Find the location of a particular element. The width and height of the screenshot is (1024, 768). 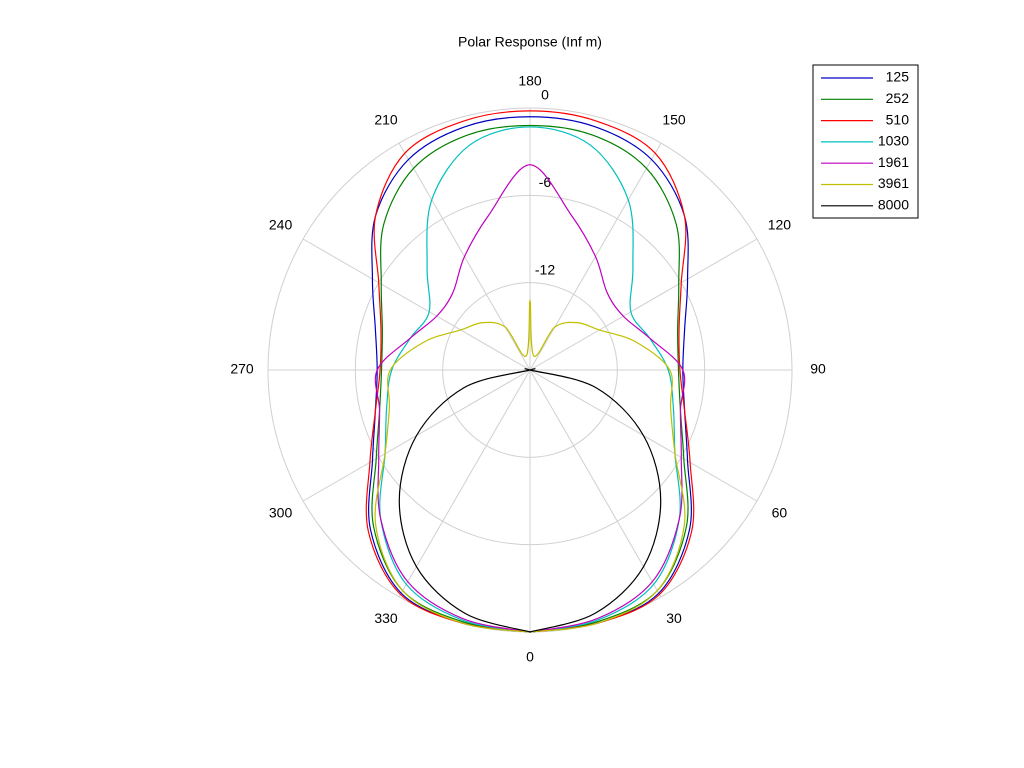

chart-title: Polar Response (Inf m) is located at coordinates (530, 42).